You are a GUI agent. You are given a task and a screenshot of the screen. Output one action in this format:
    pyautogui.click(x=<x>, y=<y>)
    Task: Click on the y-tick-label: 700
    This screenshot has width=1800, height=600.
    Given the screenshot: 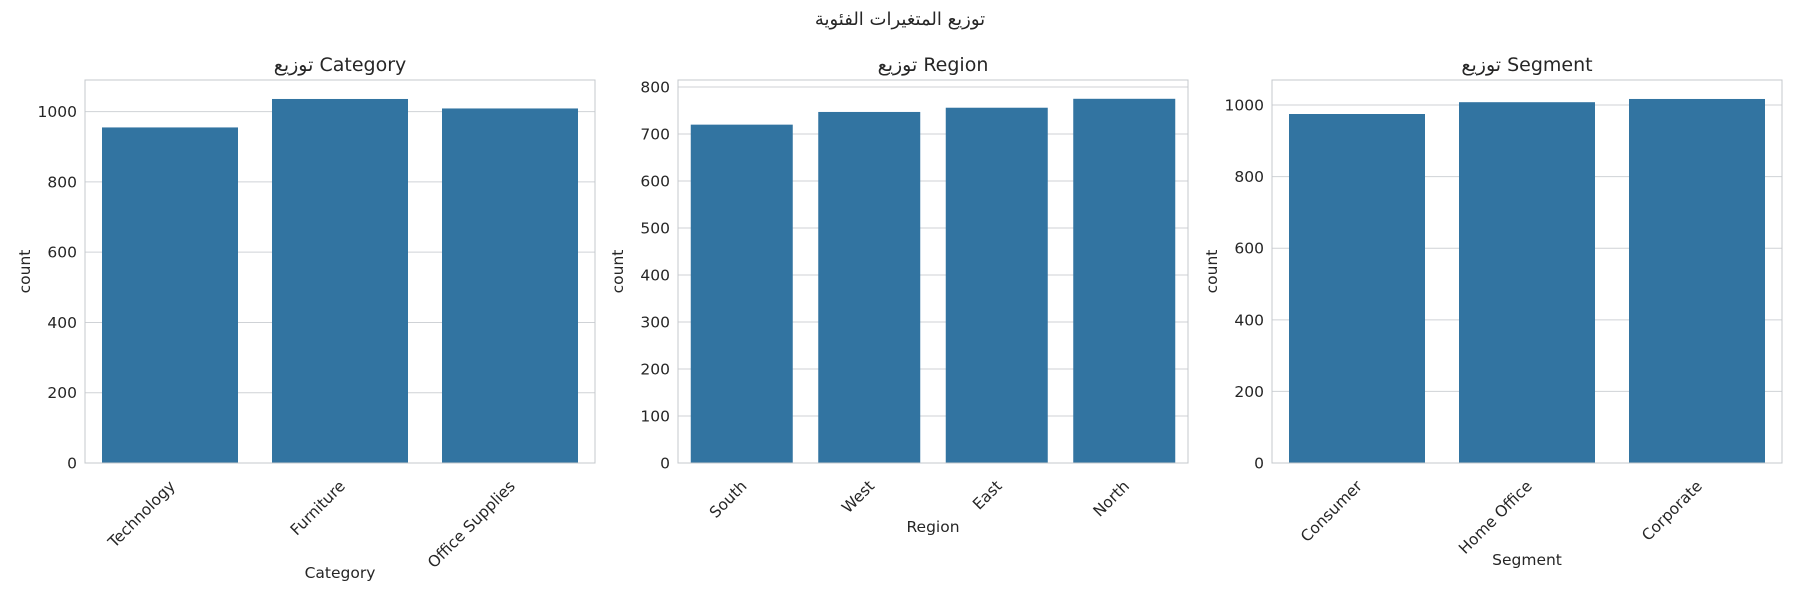 What is the action you would take?
    pyautogui.click(x=655, y=135)
    